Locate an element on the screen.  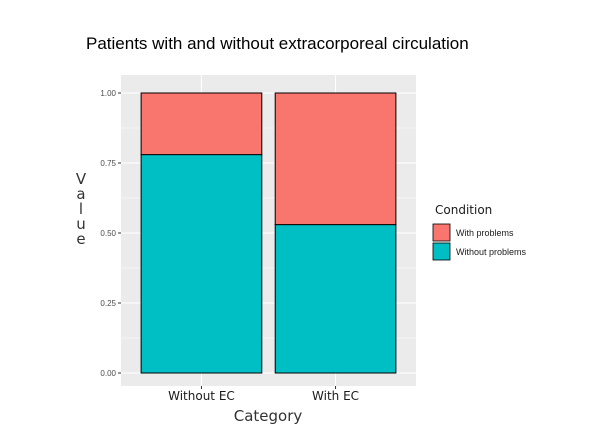
bar-without-problems-without-ec is located at coordinates (201, 264).